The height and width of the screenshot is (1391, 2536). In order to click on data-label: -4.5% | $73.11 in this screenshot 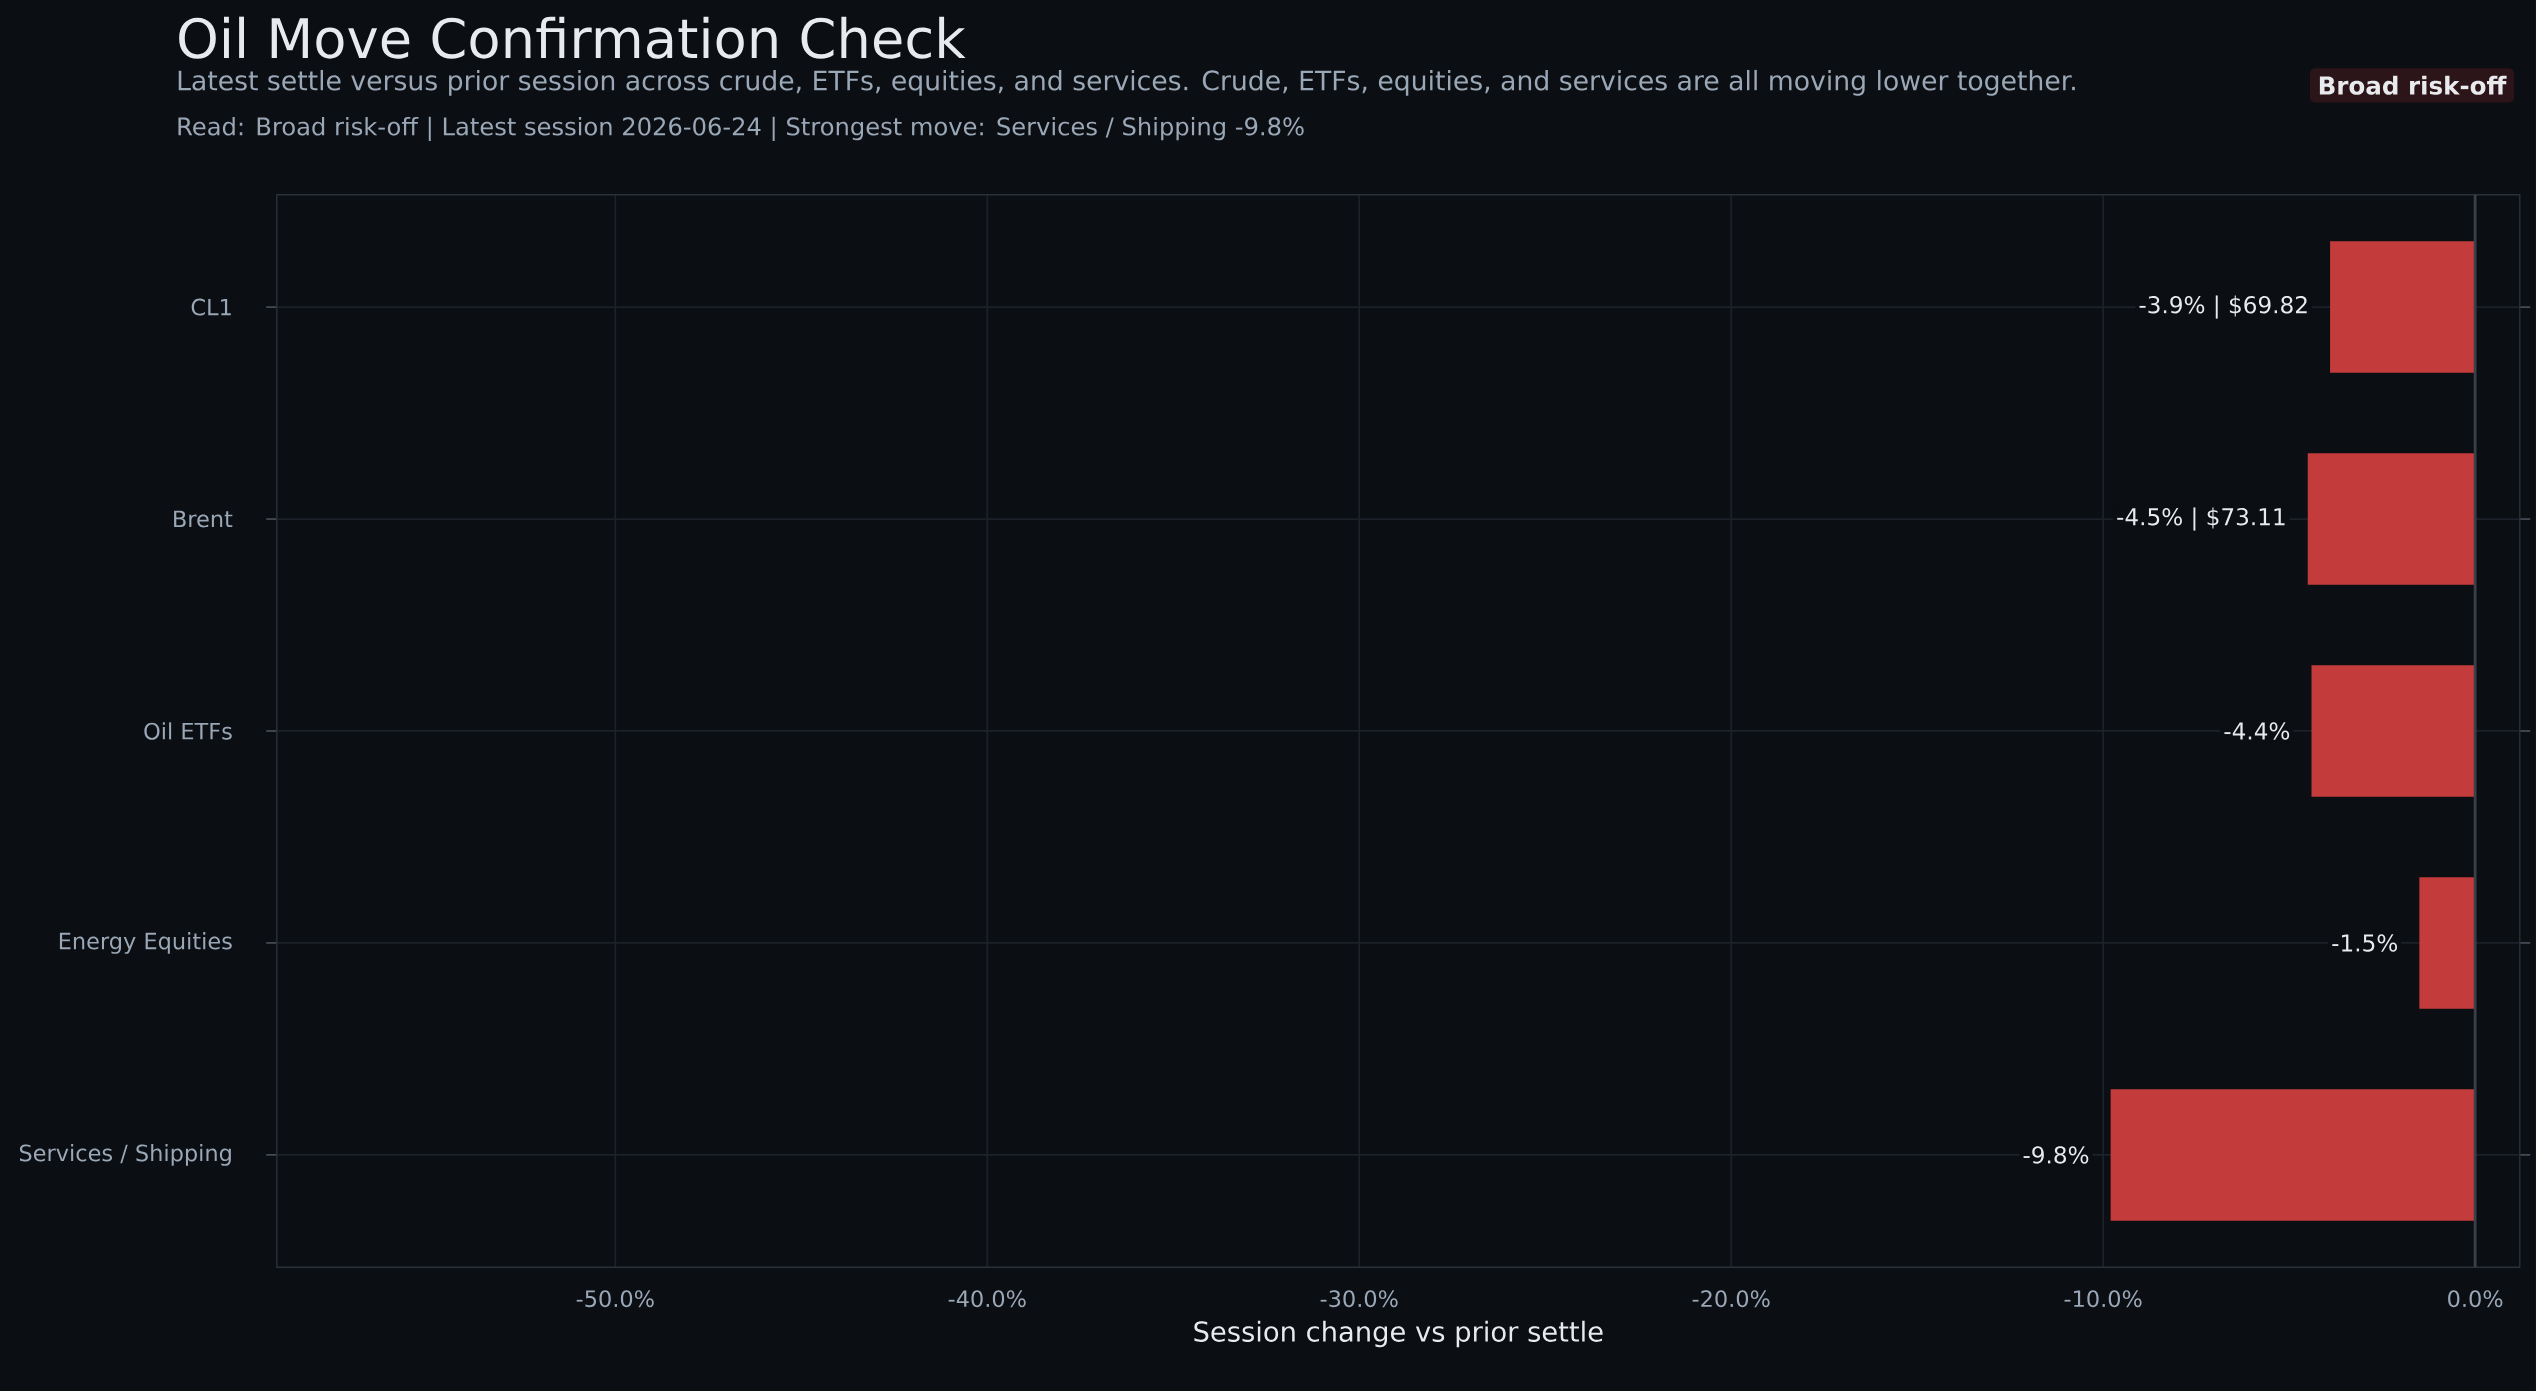, I will do `click(2201, 519)`.